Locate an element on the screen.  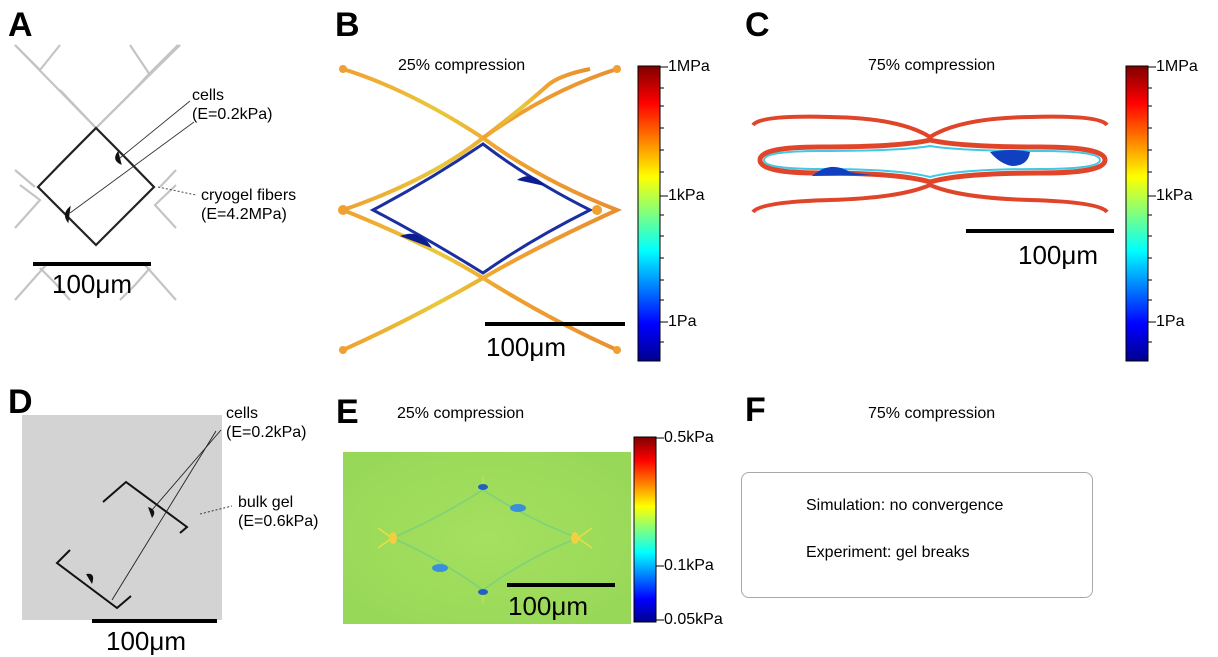
panel-d-cells-modulus: (E=0.2kPa) is located at coordinates (266, 432).